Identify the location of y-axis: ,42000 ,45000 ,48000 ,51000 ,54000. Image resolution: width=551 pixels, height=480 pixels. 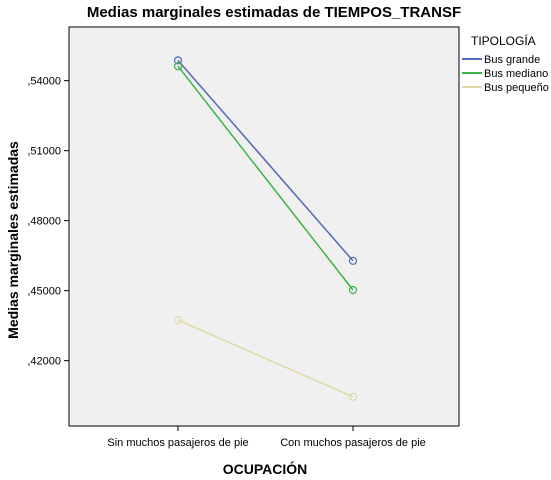
(48, 222).